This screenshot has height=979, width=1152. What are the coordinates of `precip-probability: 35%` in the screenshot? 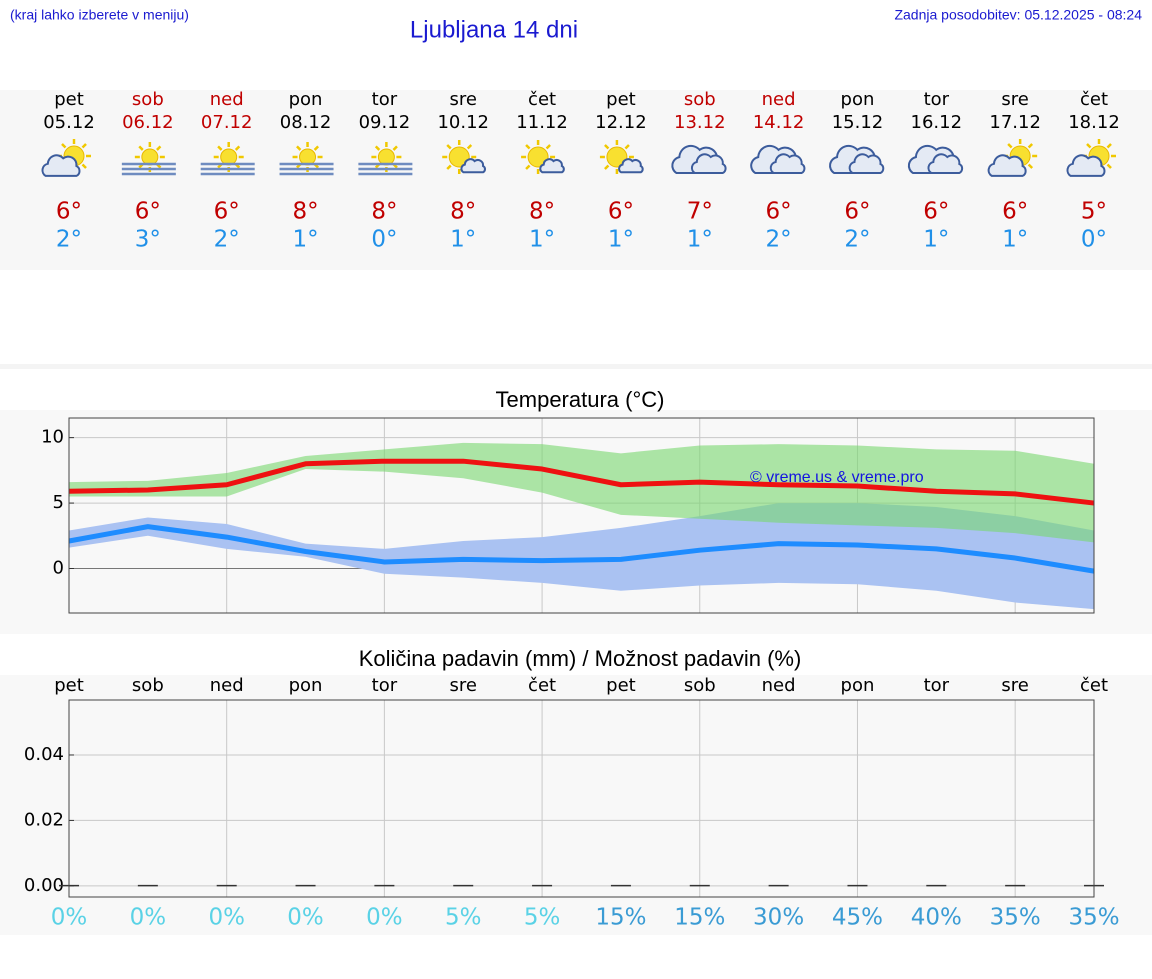 It's located at (1093, 918).